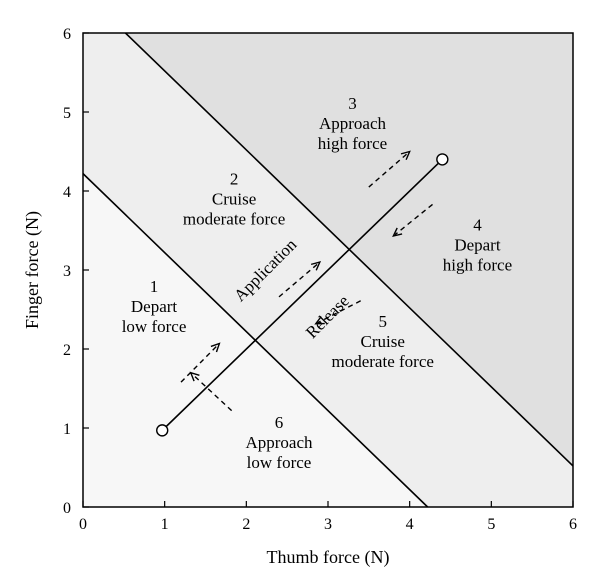 The height and width of the screenshot is (587, 600). I want to click on region-label-line: 2, so click(234, 179).